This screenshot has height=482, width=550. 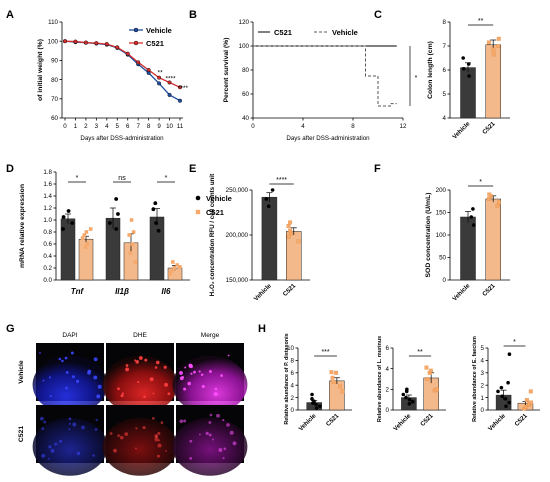 I want to click on y-tick-label: 1.0, so click(x=47, y=220).